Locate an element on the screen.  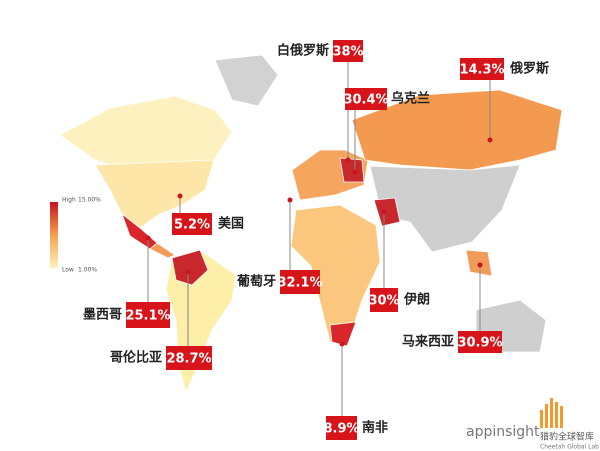
percent-label: 5.2% is located at coordinates (192, 225).